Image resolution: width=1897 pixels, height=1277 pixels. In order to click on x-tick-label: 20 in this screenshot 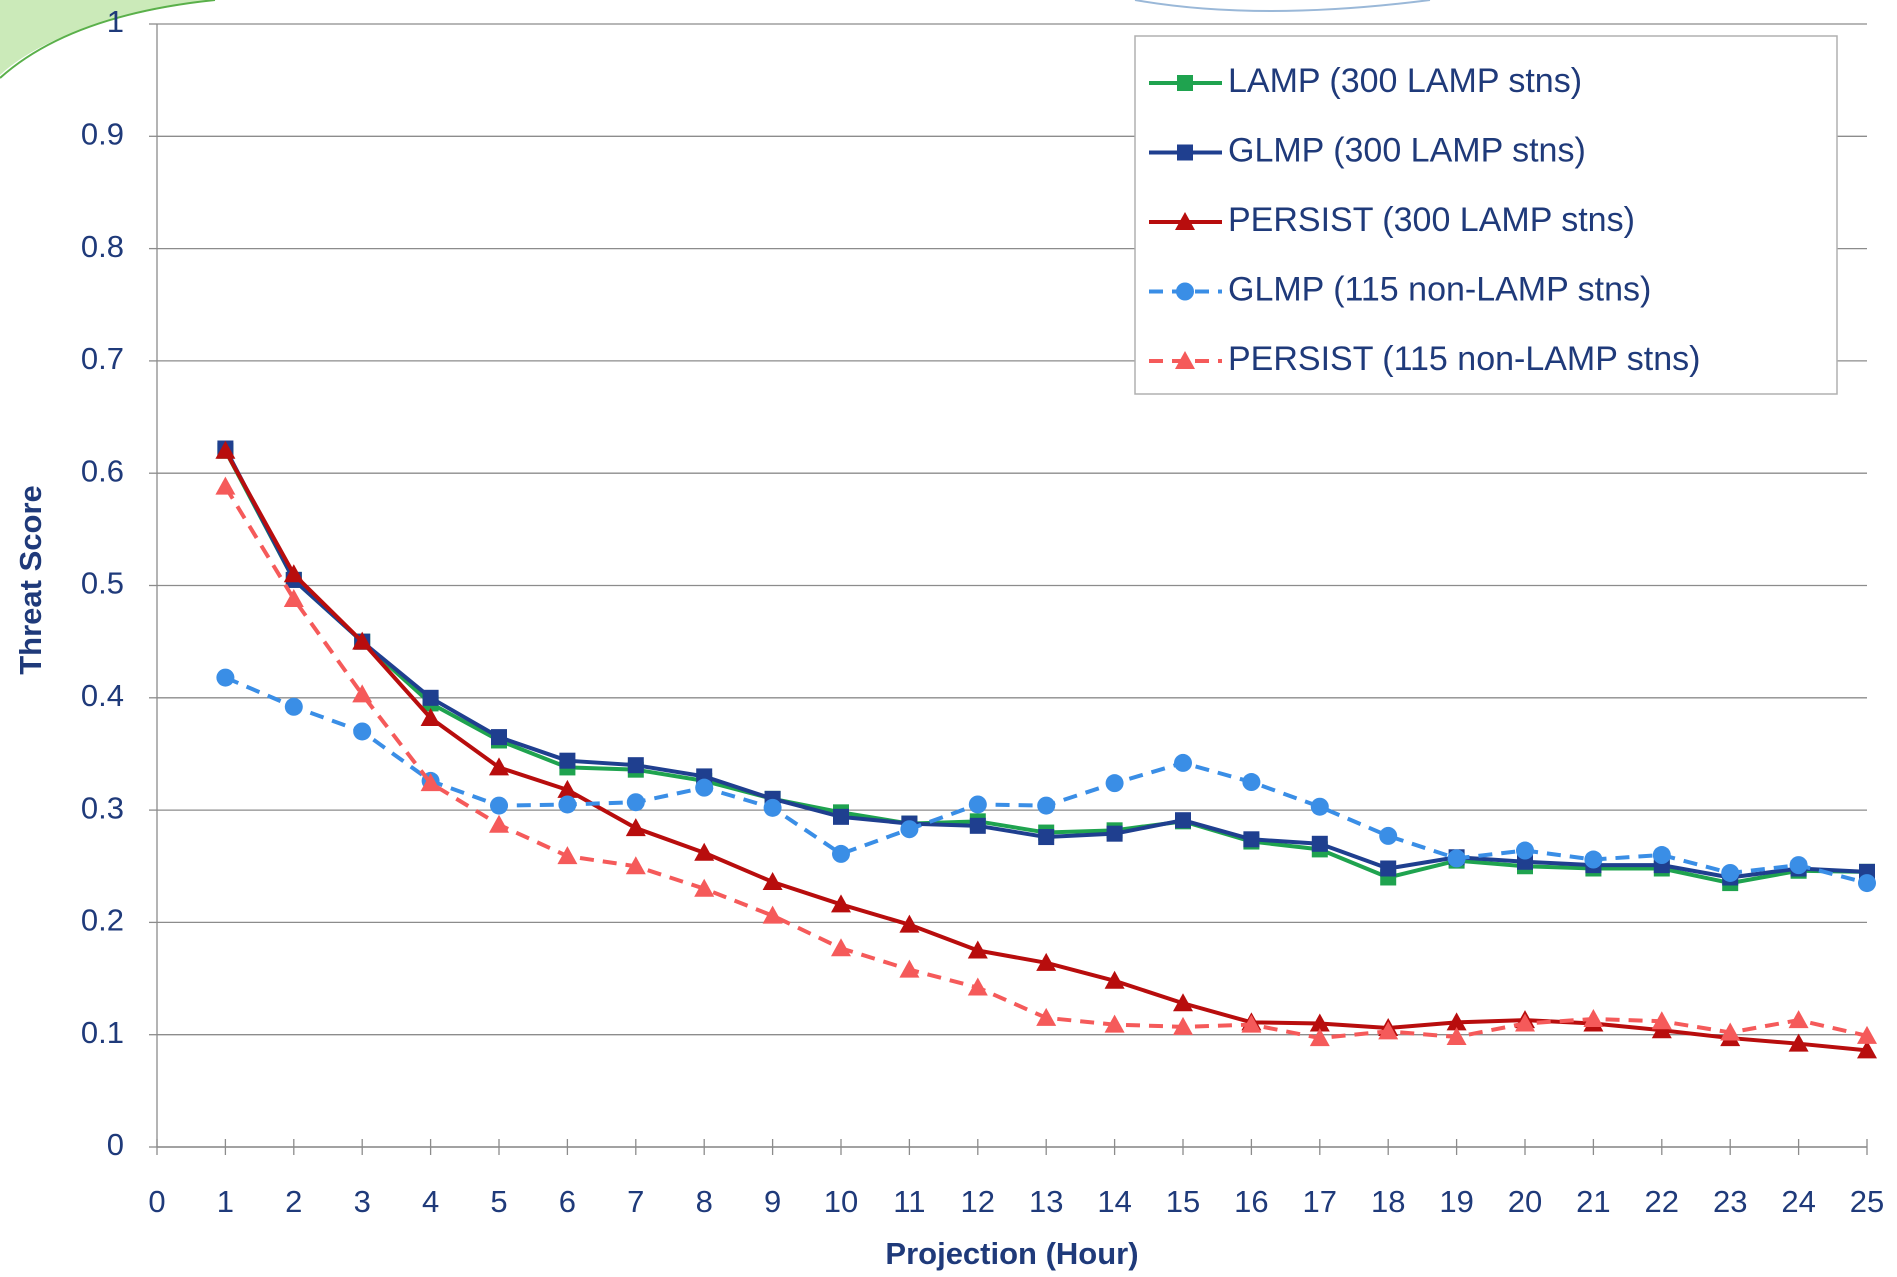, I will do `click(1525, 1201)`.